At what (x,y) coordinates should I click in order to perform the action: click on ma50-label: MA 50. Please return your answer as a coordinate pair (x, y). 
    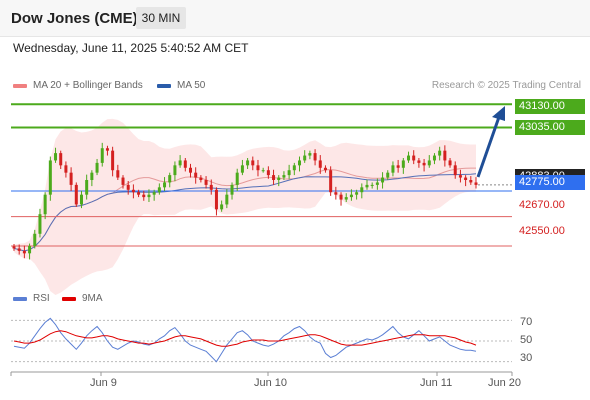
    Looking at the image, I should click on (191, 85).